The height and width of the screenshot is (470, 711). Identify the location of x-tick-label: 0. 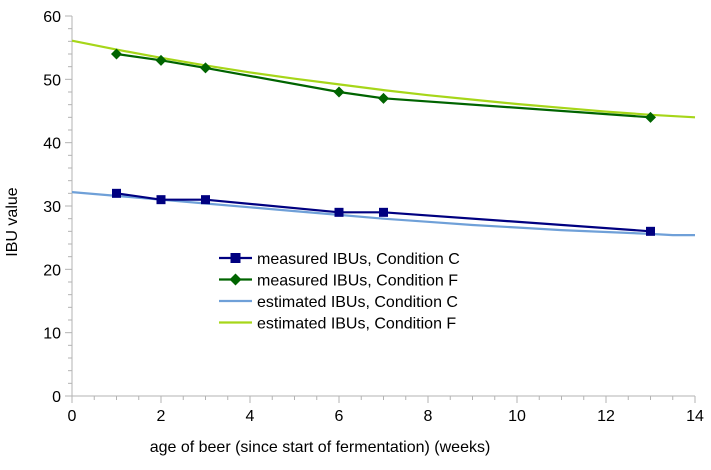
(72, 416).